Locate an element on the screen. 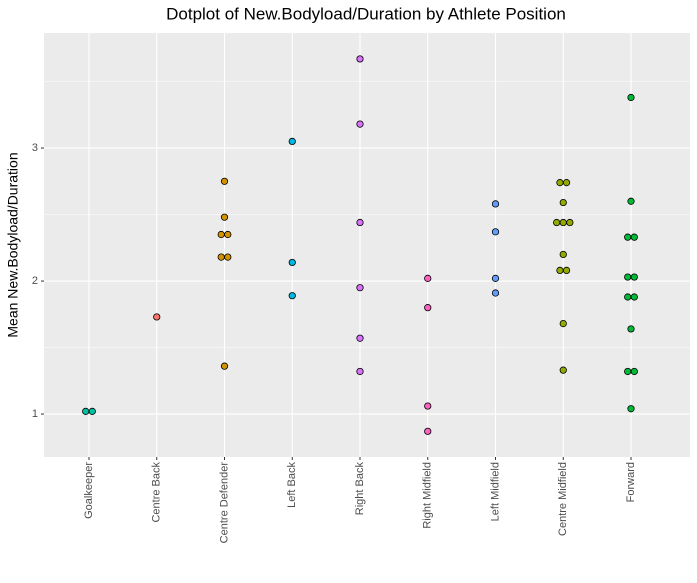  y-axis-label: Mean New.Bodyload/Duration is located at coordinates (13, 244).